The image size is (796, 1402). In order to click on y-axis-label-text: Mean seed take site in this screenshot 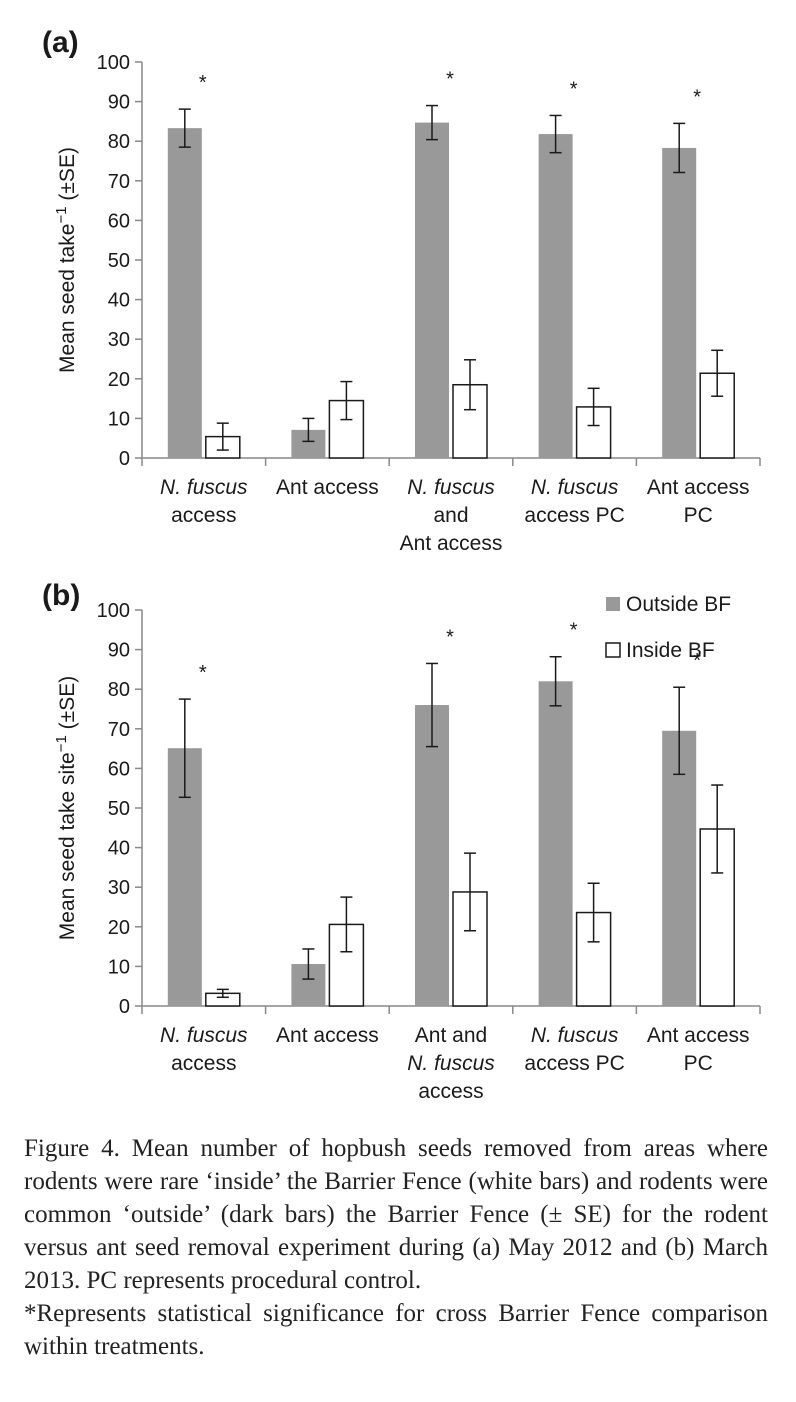, I will do `click(67, 846)`.